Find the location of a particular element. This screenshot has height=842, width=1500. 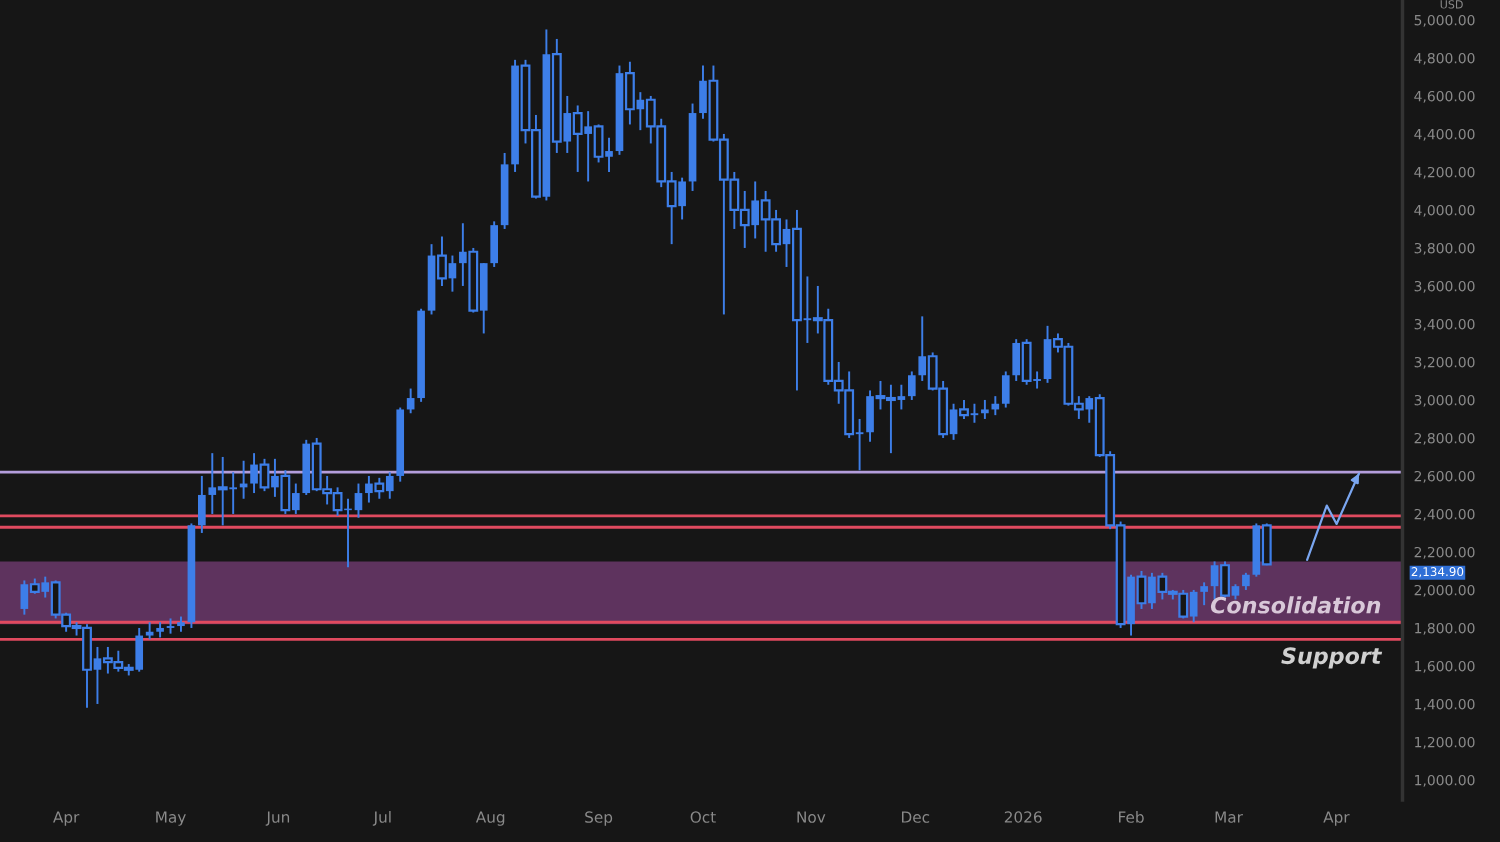

ref-line-label: Support is located at coordinates (1332, 658).